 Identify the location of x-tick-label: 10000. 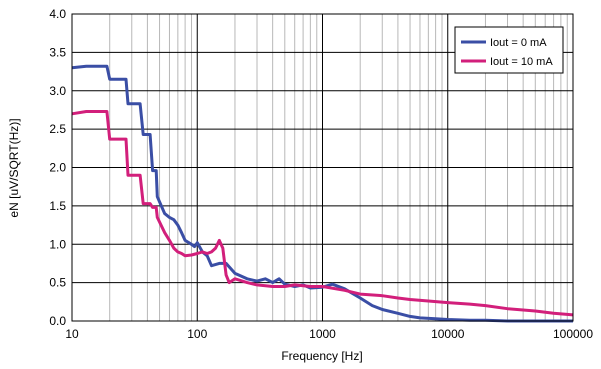
(448, 334).